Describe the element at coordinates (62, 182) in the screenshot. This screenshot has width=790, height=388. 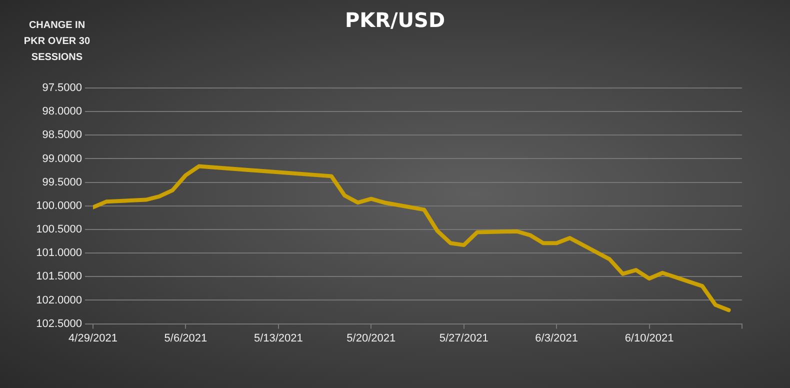
I see `y-tick-label: 99.5000` at that location.